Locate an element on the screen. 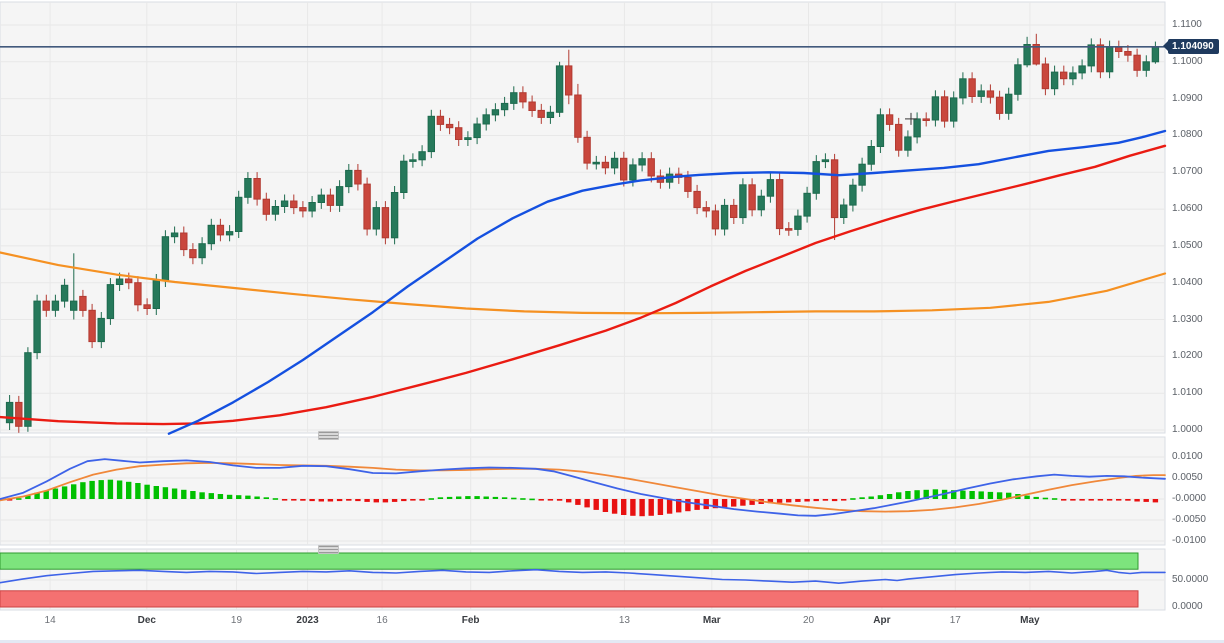 The width and height of the screenshot is (1224, 643). time-axis-label: Feb is located at coordinates (470, 620).